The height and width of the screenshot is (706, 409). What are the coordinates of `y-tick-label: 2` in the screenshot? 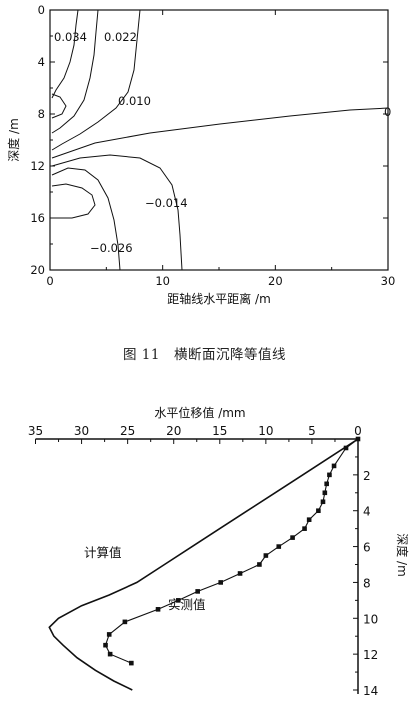 It's located at (367, 476).